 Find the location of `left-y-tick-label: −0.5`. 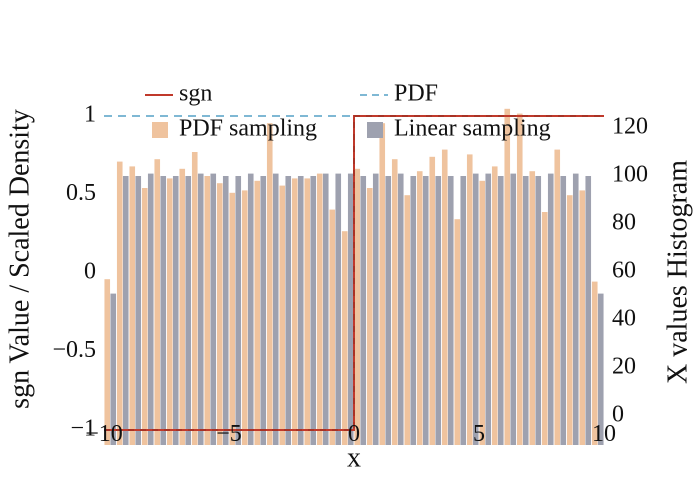

left-y-tick-label: −0.5 is located at coordinates (74, 350).